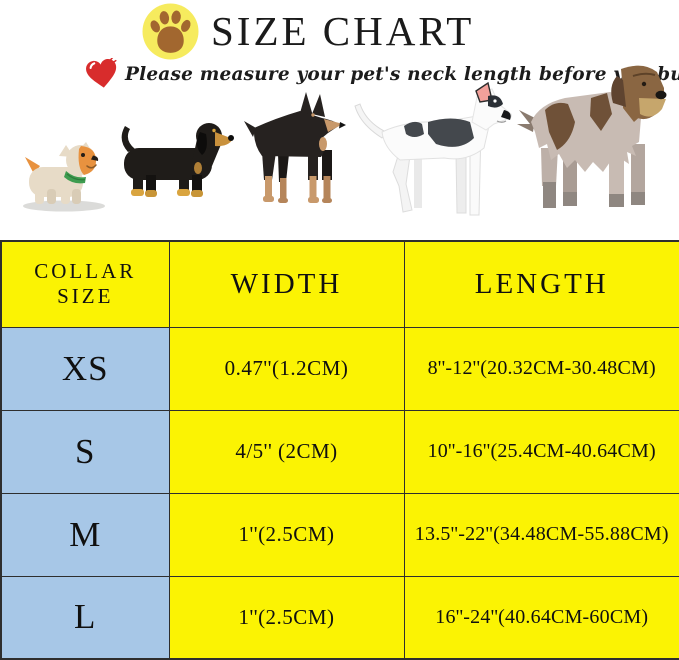  What do you see at coordinates (541, 368) in the screenshot?
I see `length-cell: 8''-12''(20.32CM-30.48CM)` at bounding box center [541, 368].